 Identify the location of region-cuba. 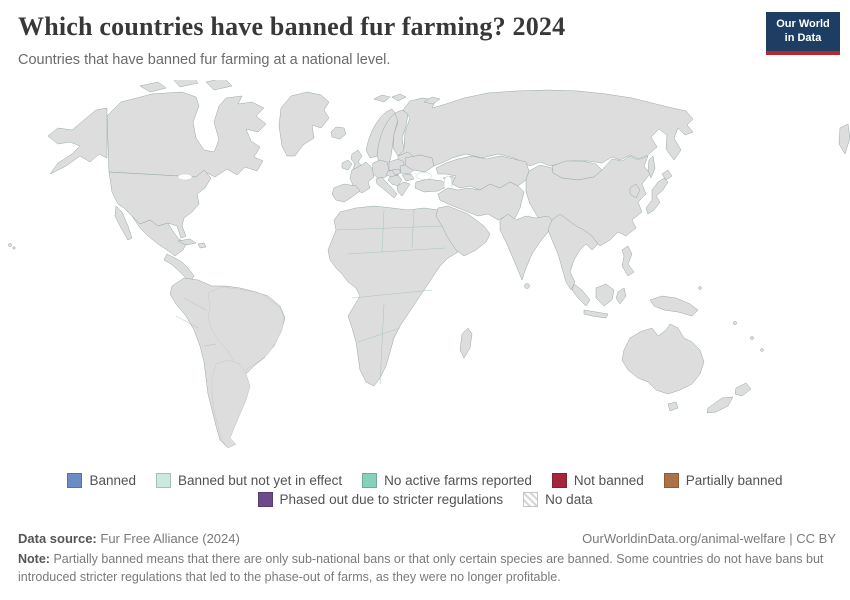
(187, 242).